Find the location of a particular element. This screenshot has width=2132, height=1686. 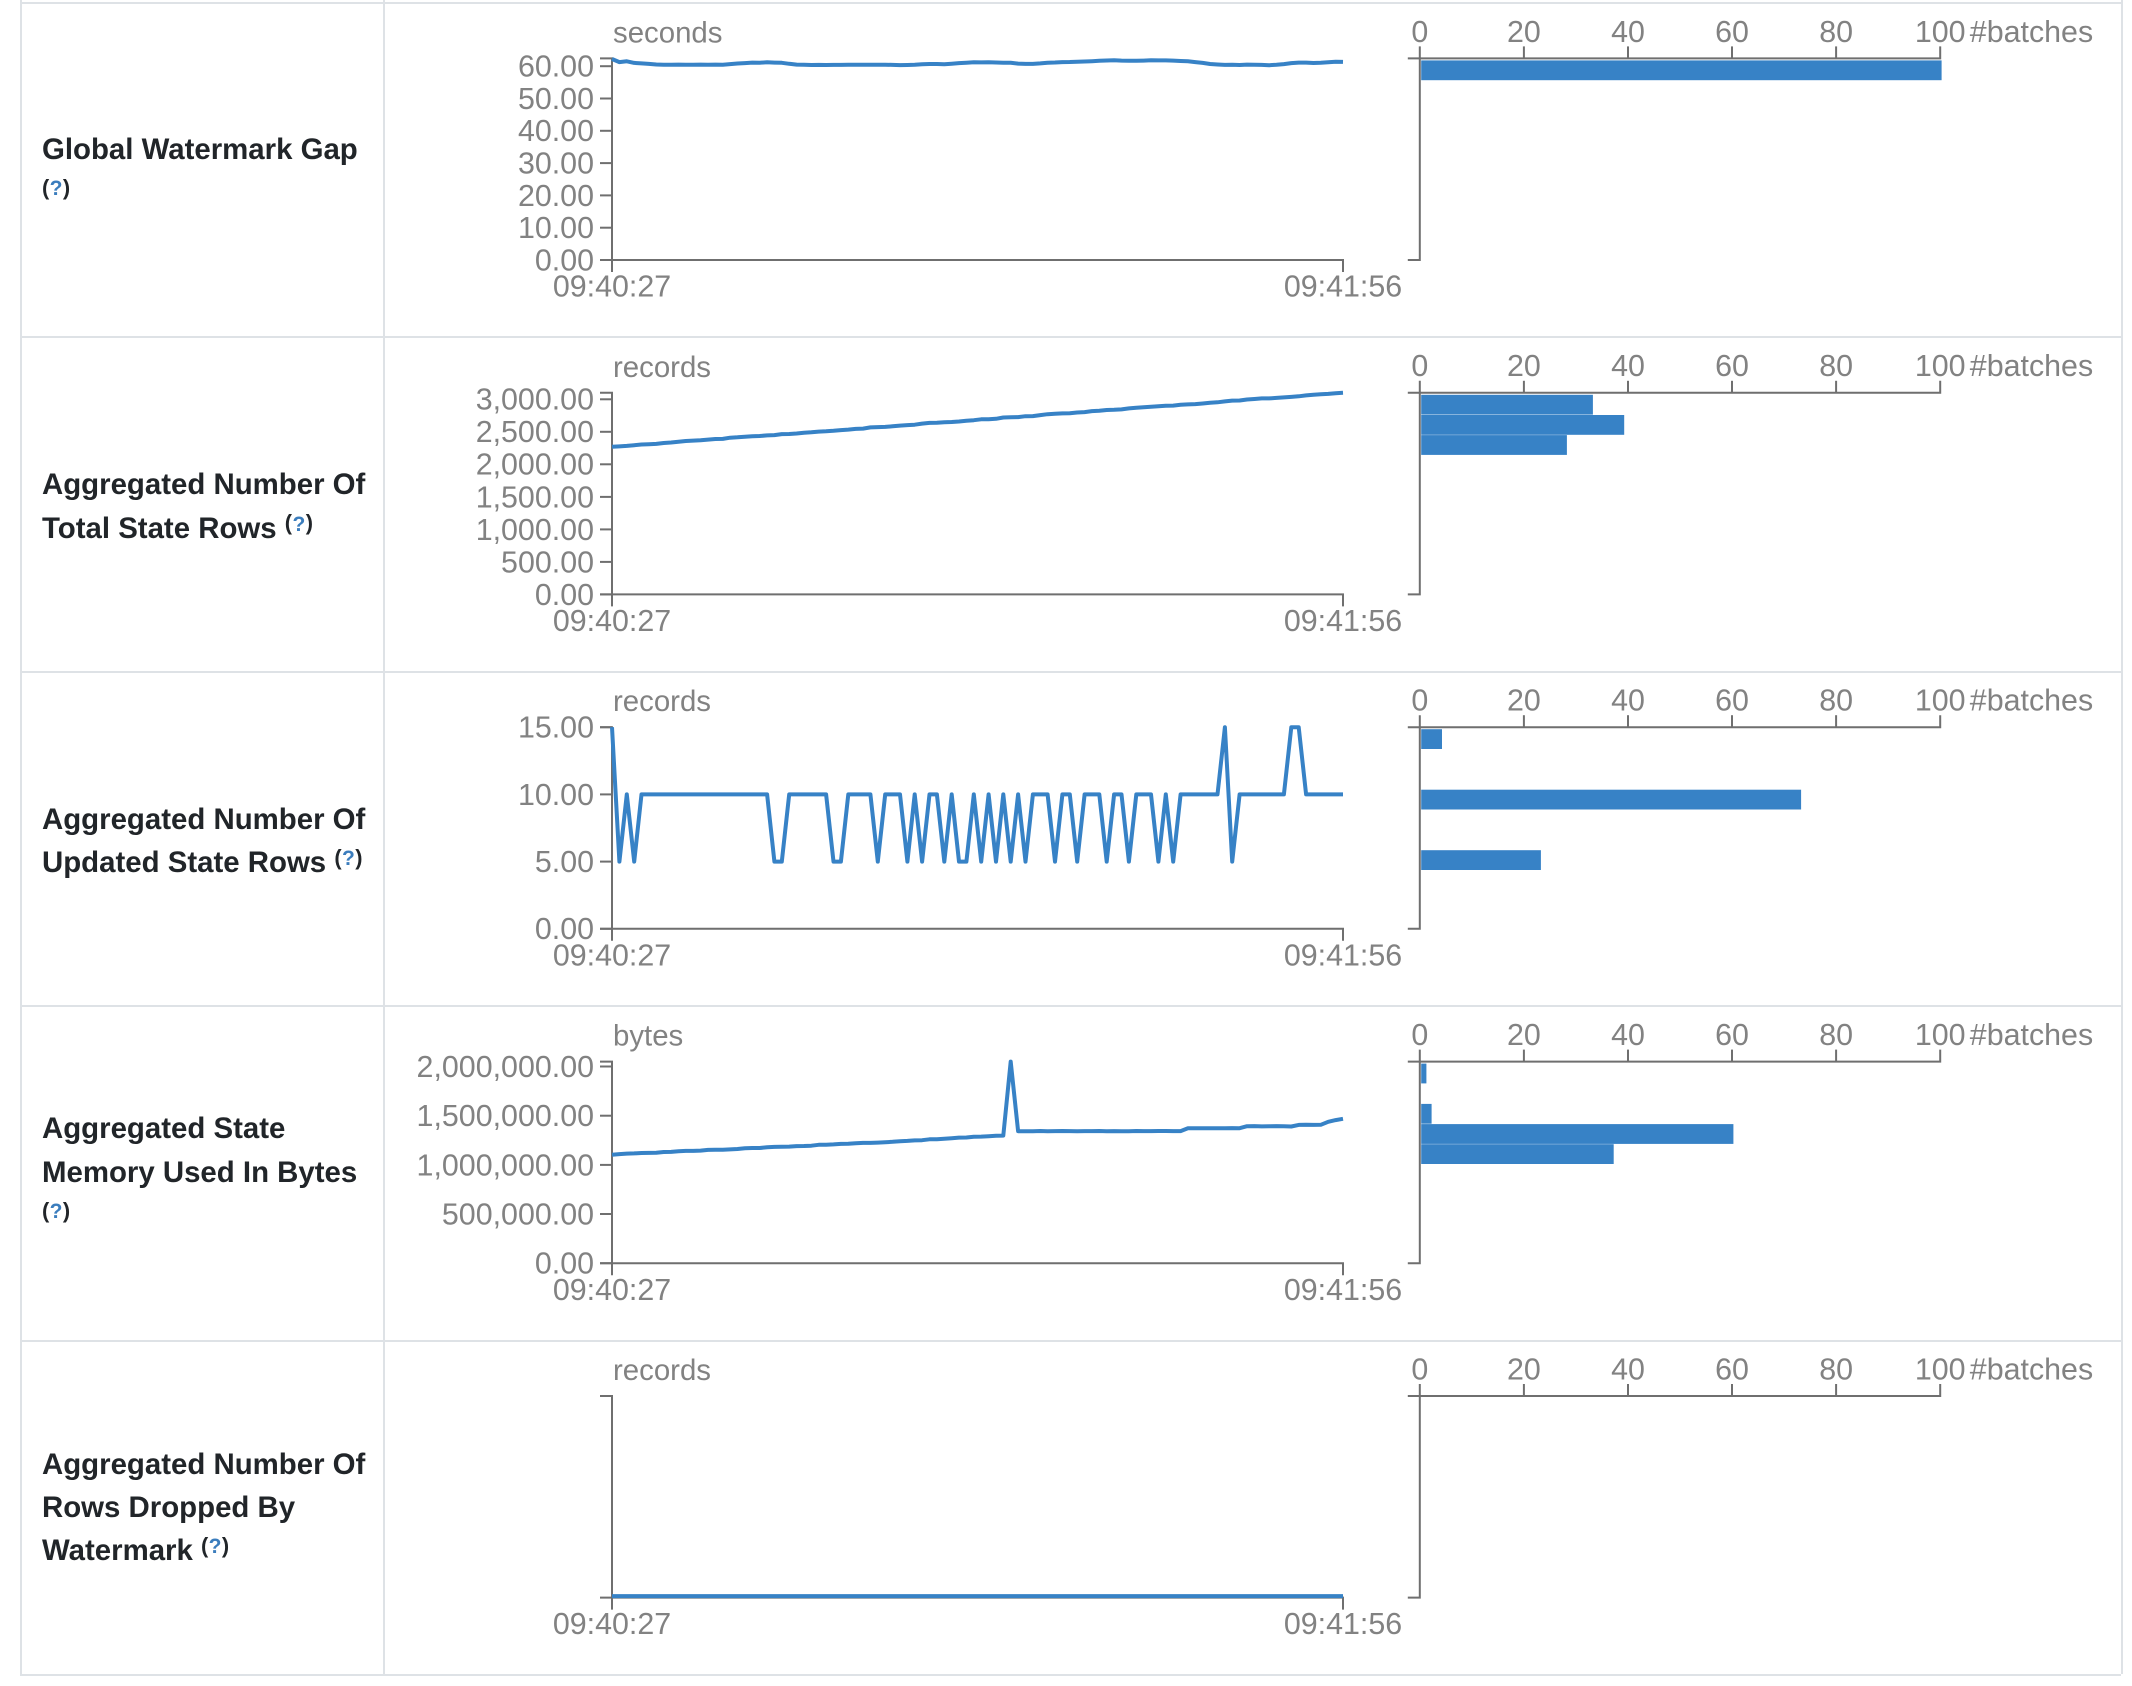

svg-text: 1,500.00 is located at coordinates (535, 497).